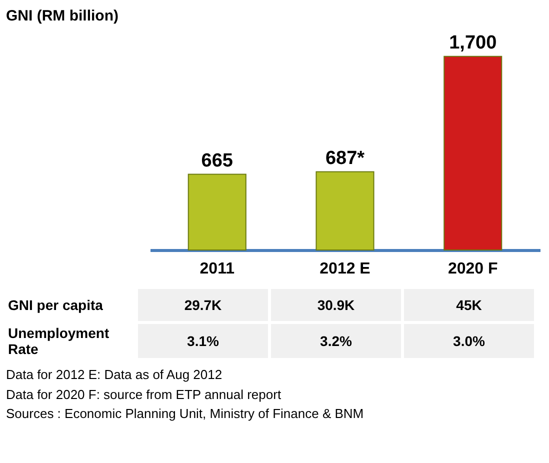  I want to click on text: GNI per capita, so click(71, 305).